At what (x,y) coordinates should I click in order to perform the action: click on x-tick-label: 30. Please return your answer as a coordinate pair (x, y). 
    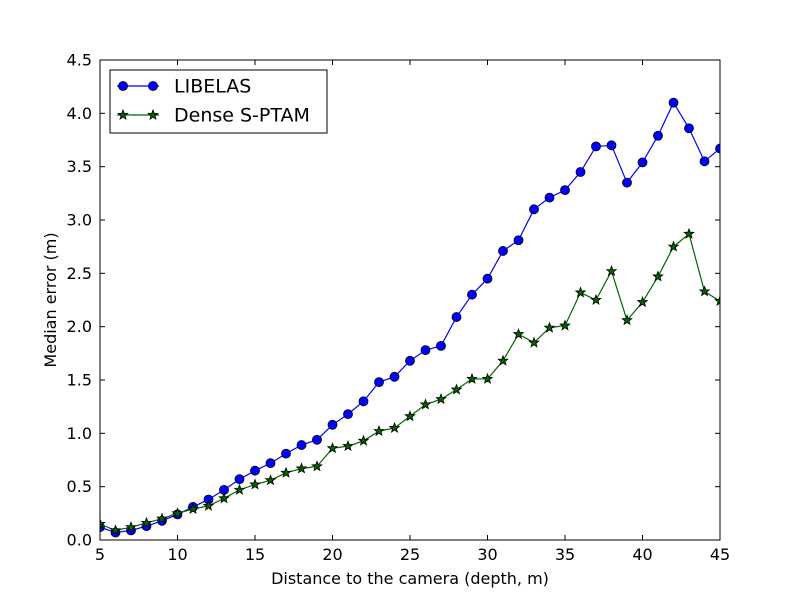
    Looking at the image, I should click on (487, 554).